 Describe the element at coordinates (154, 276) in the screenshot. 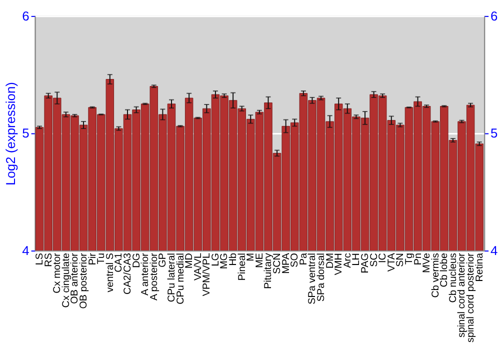

I see `x-tick-label: A posterior` at that location.